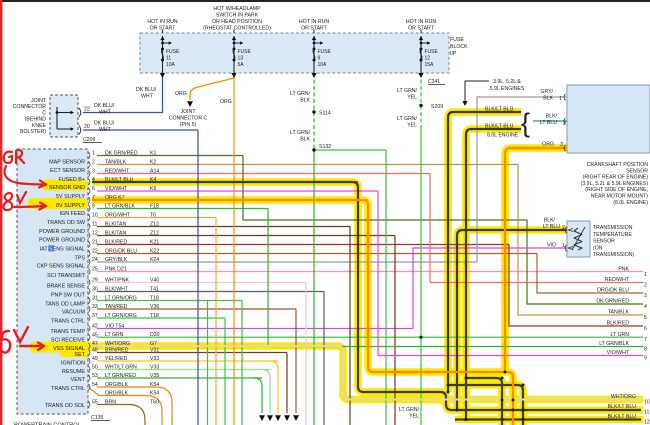 This screenshot has width=650, height=425. I want to click on svg-text: NEAR MOTOR MOUNT), so click(620, 197).